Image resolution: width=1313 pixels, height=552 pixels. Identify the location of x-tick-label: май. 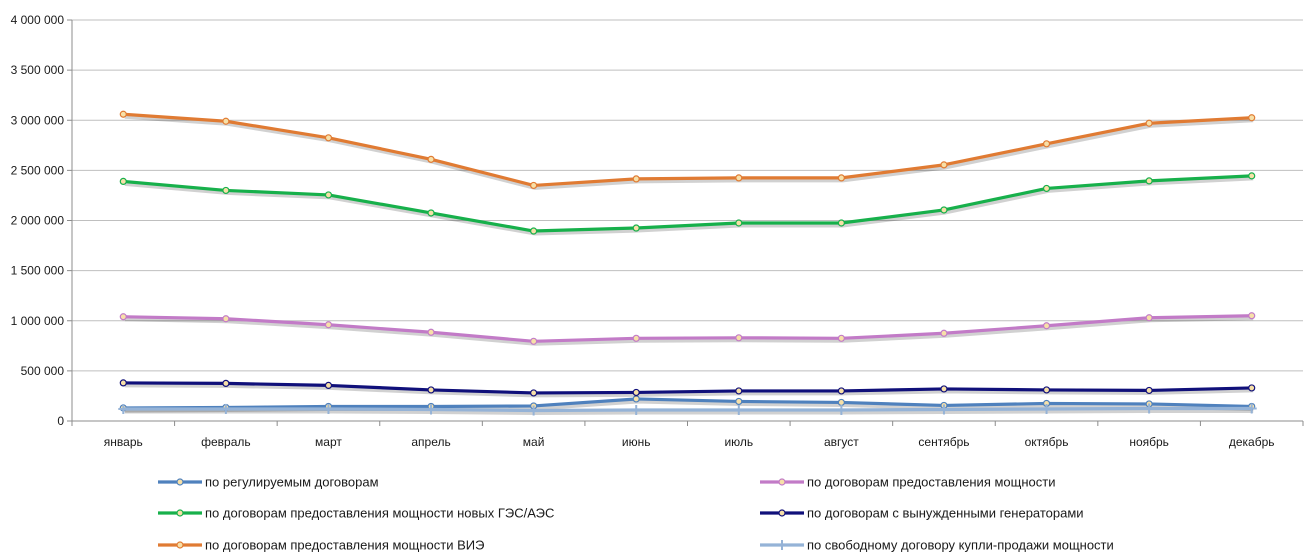
(534, 442).